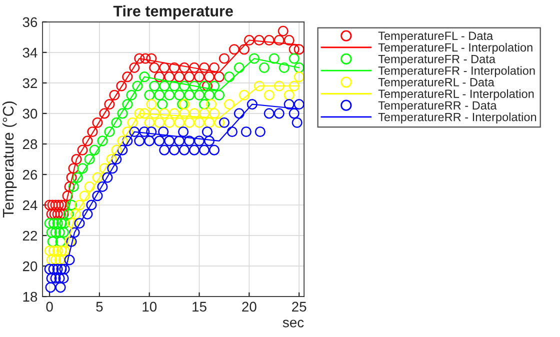  What do you see at coordinates (436, 37) in the screenshot?
I see `legend-label: TemperatureFL - Data` at bounding box center [436, 37].